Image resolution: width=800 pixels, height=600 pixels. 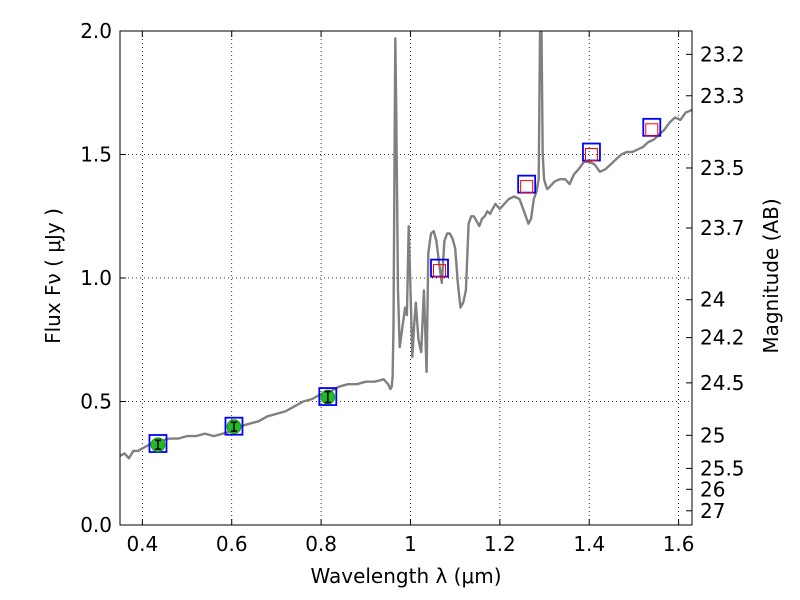 What do you see at coordinates (96, 155) in the screenshot?
I see `y-tick-label: 1.5` at bounding box center [96, 155].